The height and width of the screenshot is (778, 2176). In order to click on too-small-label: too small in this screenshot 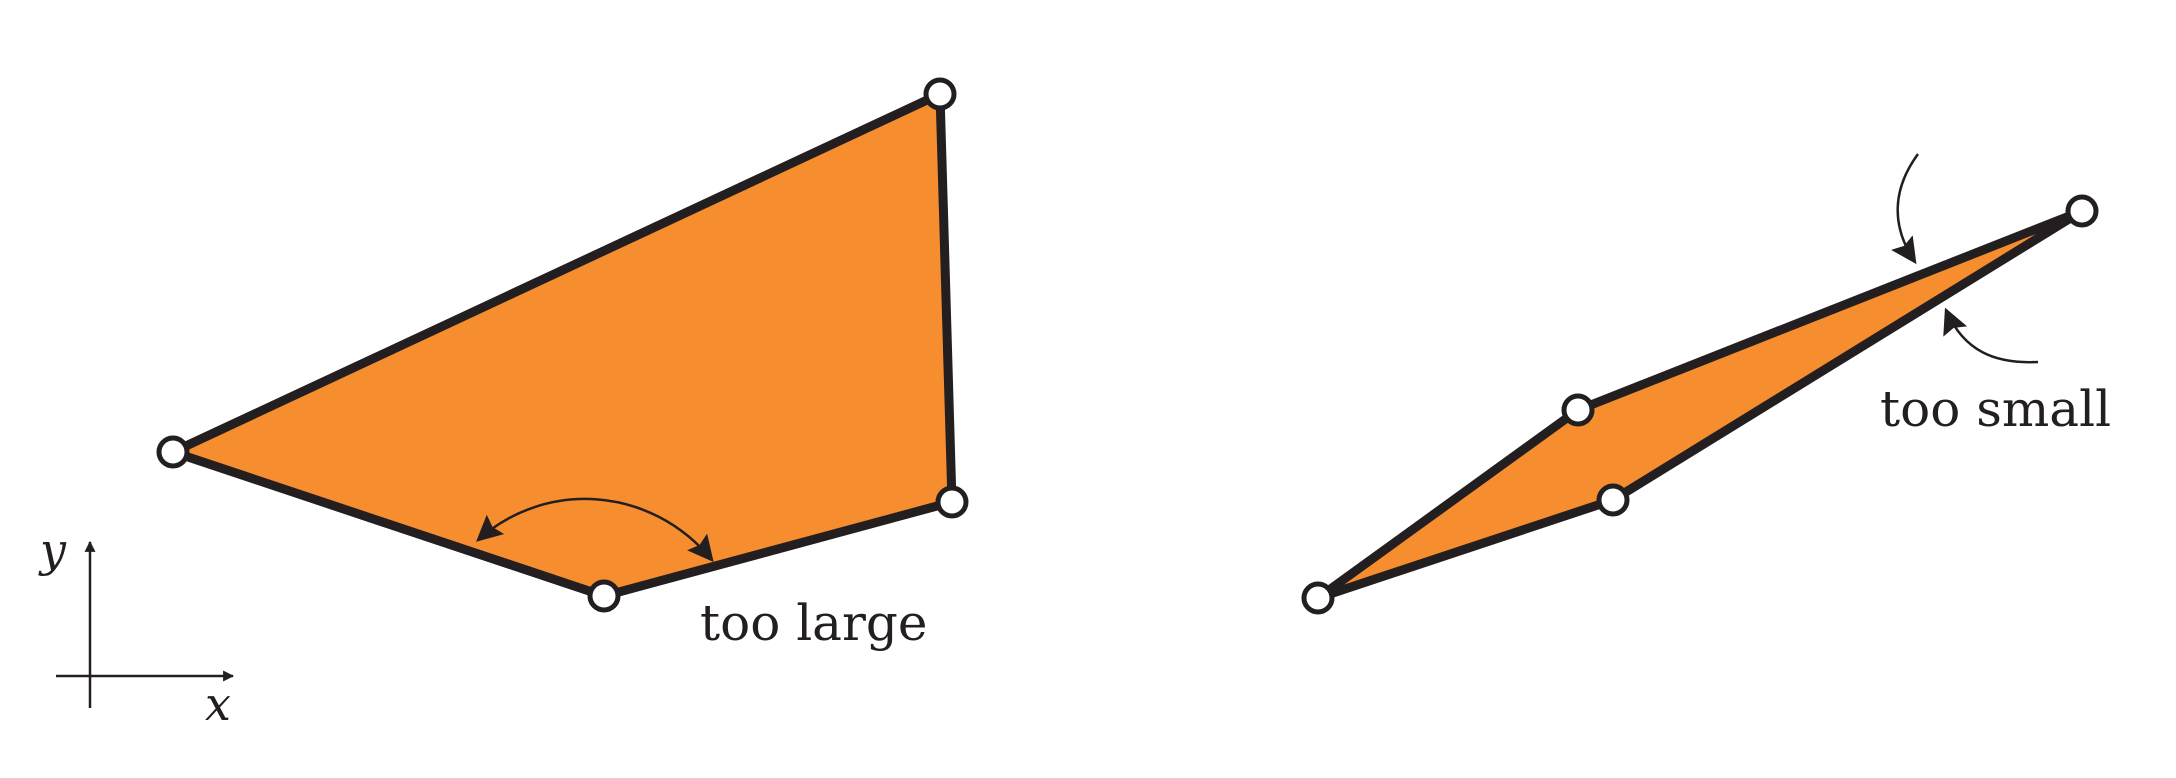, I will do `click(1995, 409)`.